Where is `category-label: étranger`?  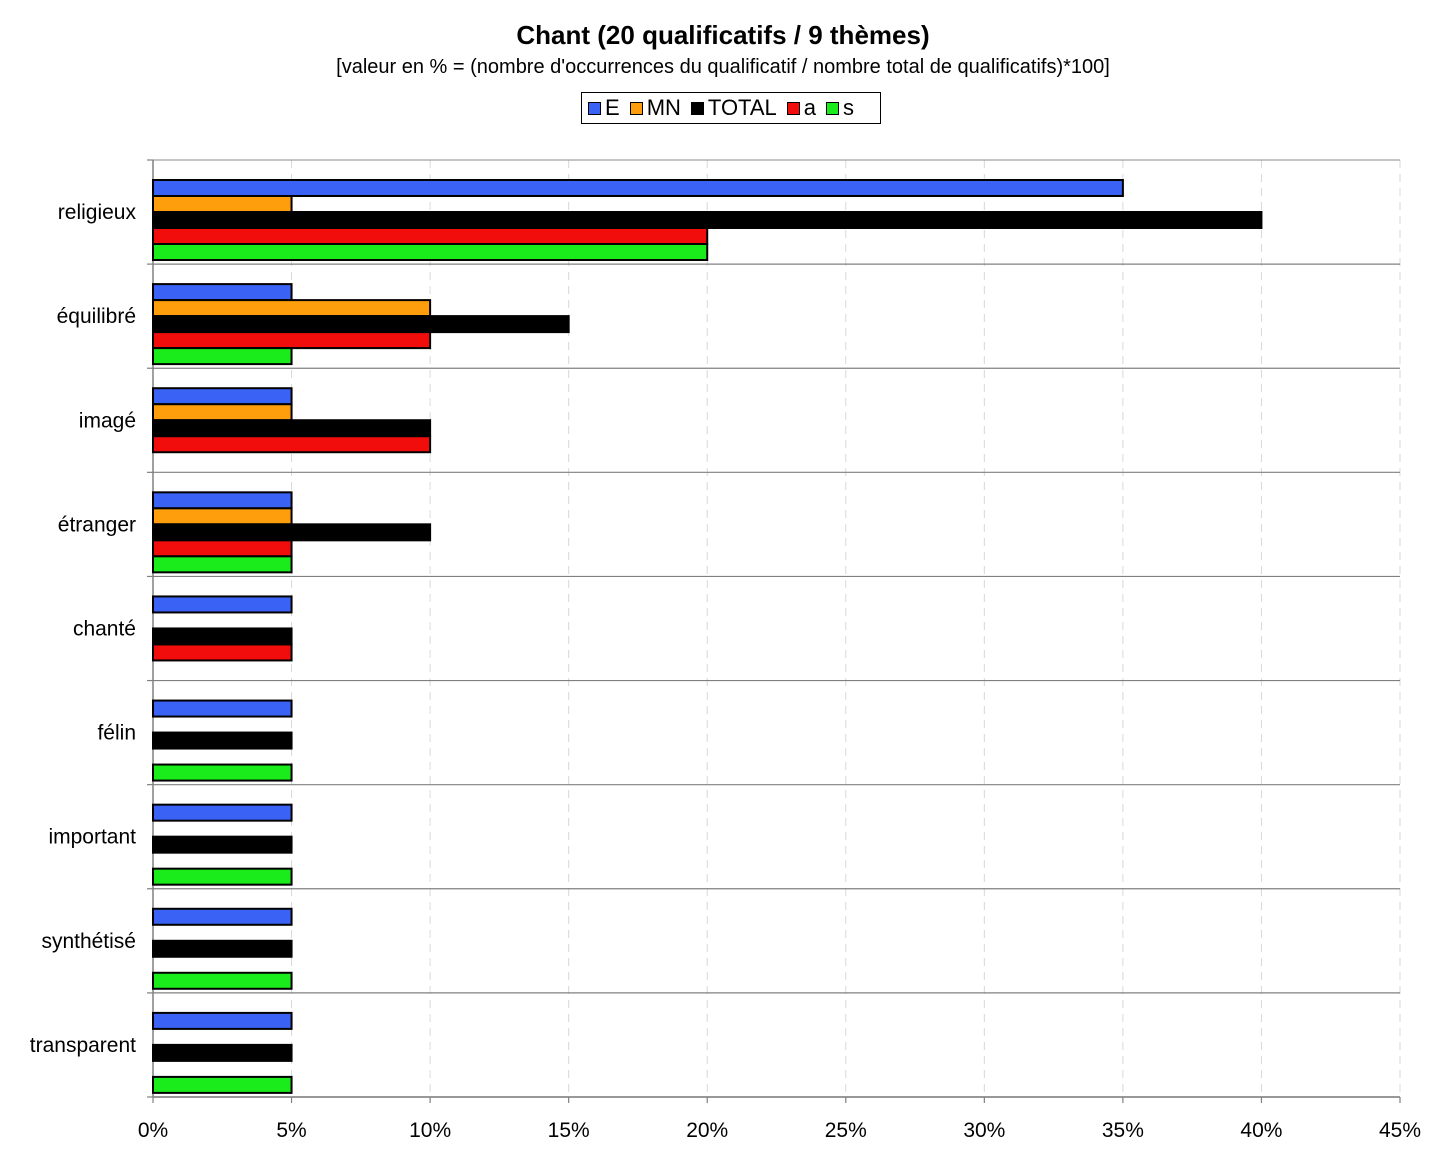
category-label: étranger is located at coordinates (97, 524).